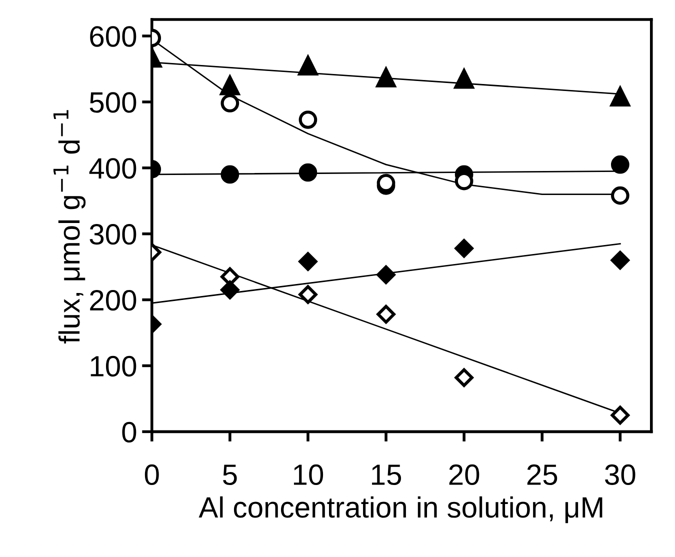 The height and width of the screenshot is (557, 675). Describe the element at coordinates (620, 475) in the screenshot. I see `x-tick-label: 30` at that location.